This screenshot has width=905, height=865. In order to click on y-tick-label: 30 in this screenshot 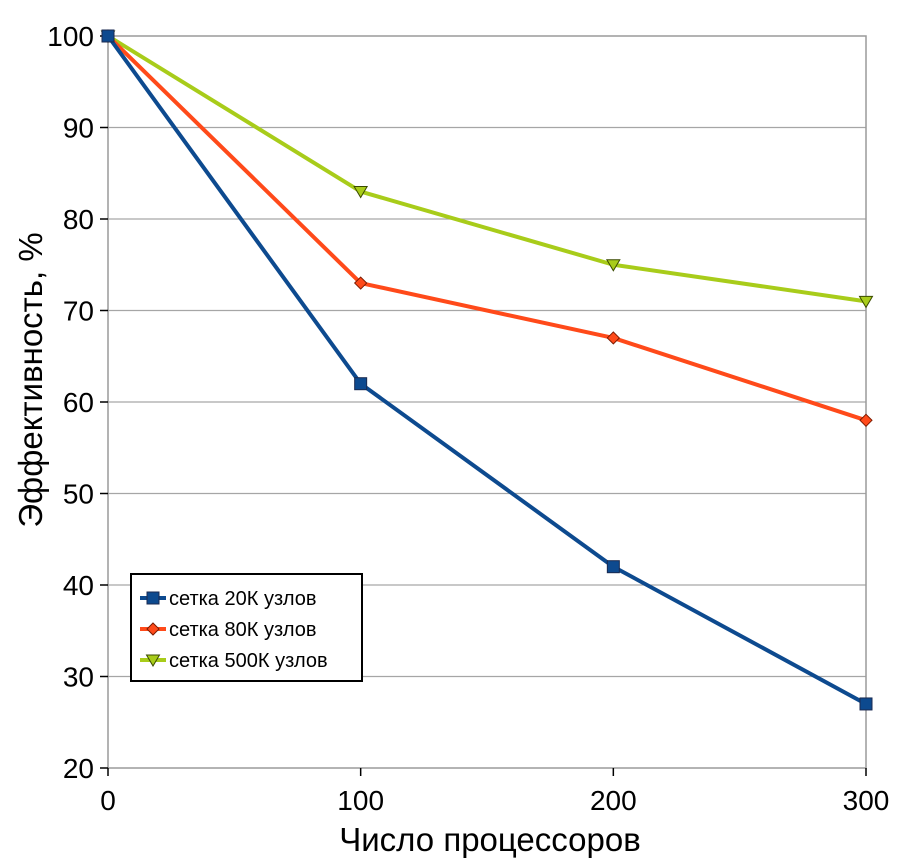, I will do `click(78, 677)`.